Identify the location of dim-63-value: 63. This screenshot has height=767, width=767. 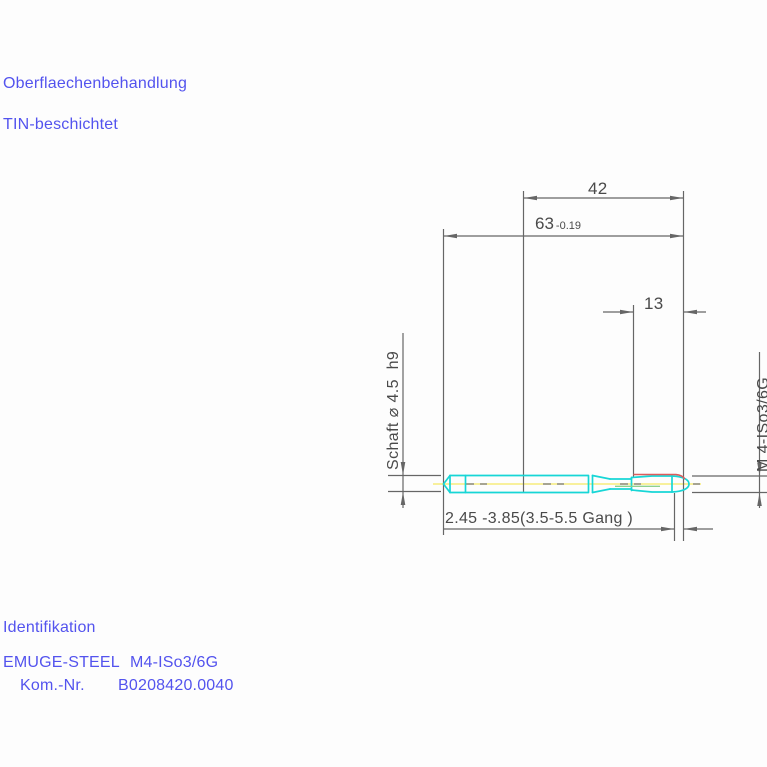
(544, 223).